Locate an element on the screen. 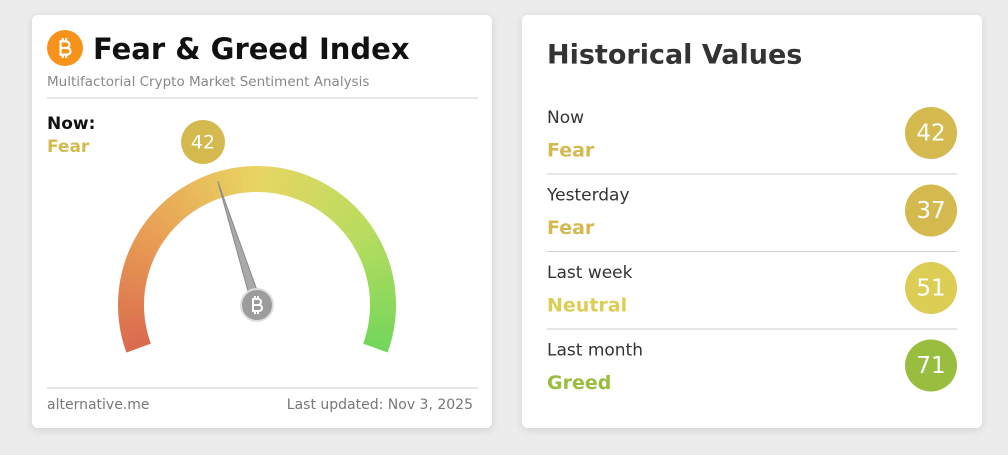 The width and height of the screenshot is (1008, 455). now-label: Now: is located at coordinates (71, 124).